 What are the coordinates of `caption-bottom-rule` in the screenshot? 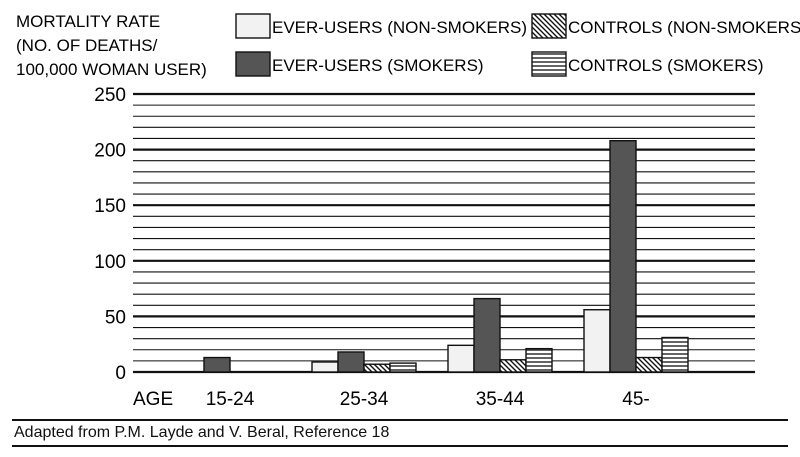 It's located at (400, 446).